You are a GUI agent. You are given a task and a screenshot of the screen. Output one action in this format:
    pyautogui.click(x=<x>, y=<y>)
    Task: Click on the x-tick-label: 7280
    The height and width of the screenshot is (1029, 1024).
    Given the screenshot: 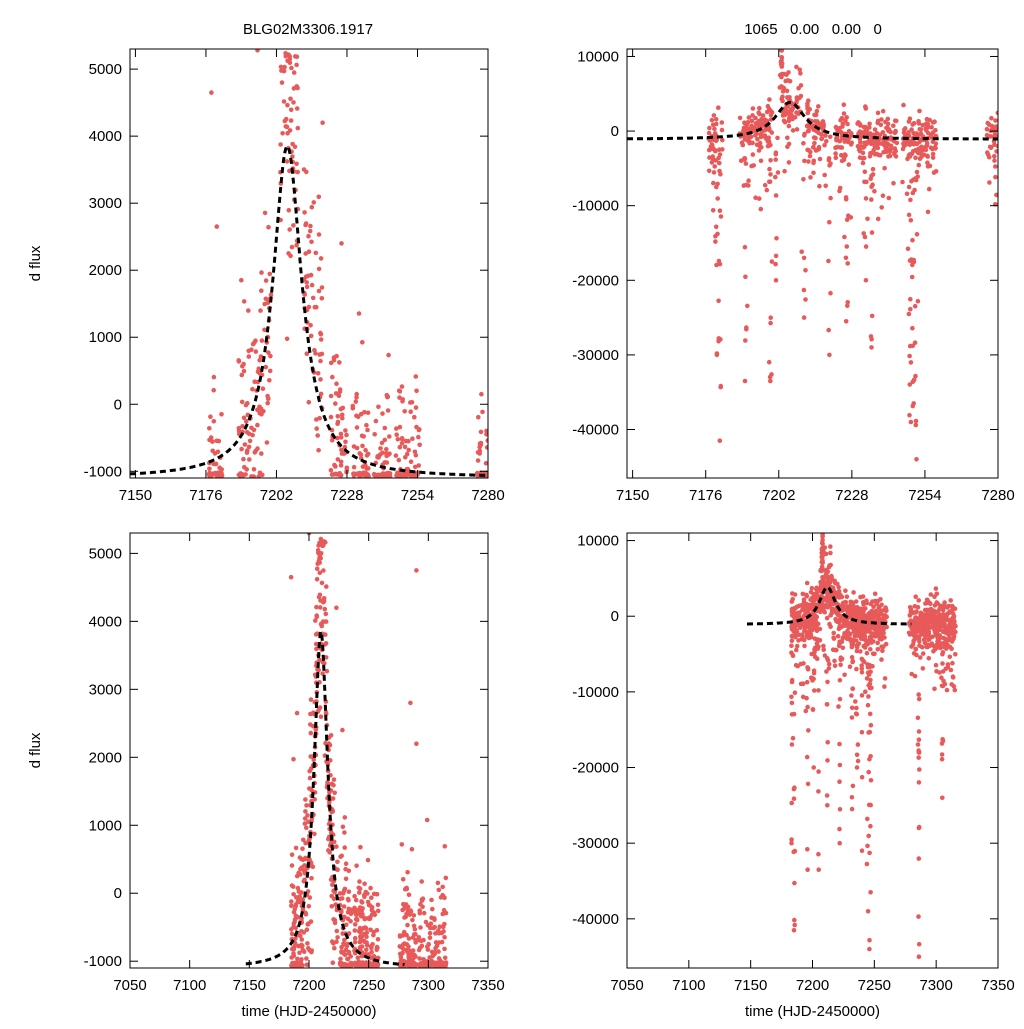 What is the action you would take?
    pyautogui.click(x=487, y=495)
    